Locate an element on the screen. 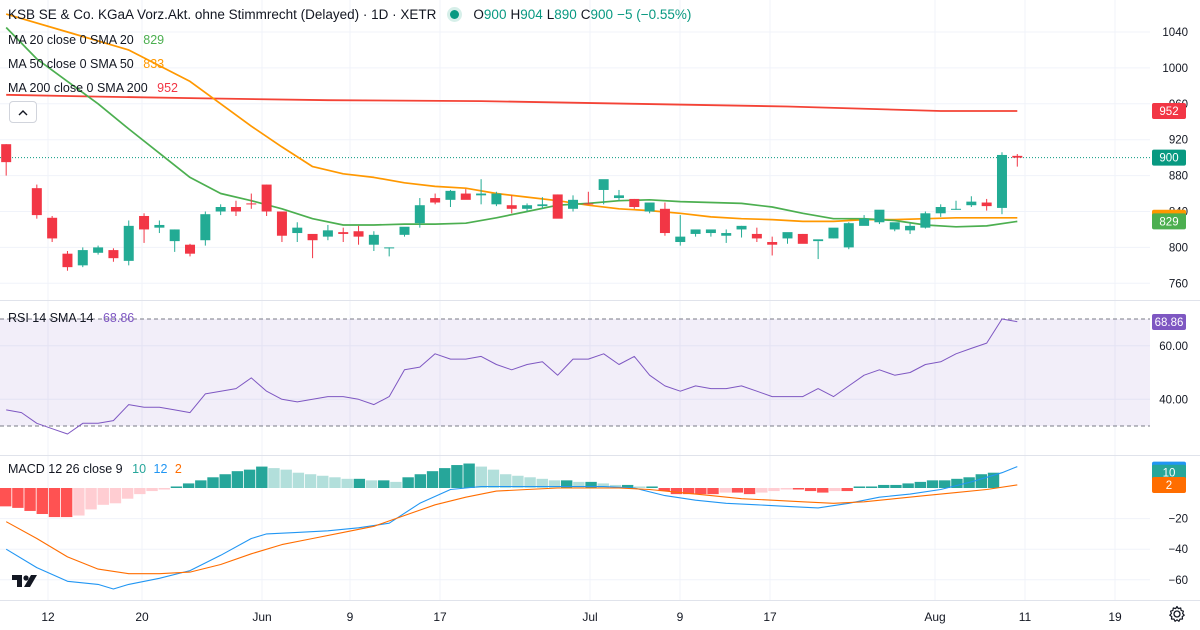 This screenshot has height=630, width=1200. tradingview-logo-icon is located at coordinates (24, 581).